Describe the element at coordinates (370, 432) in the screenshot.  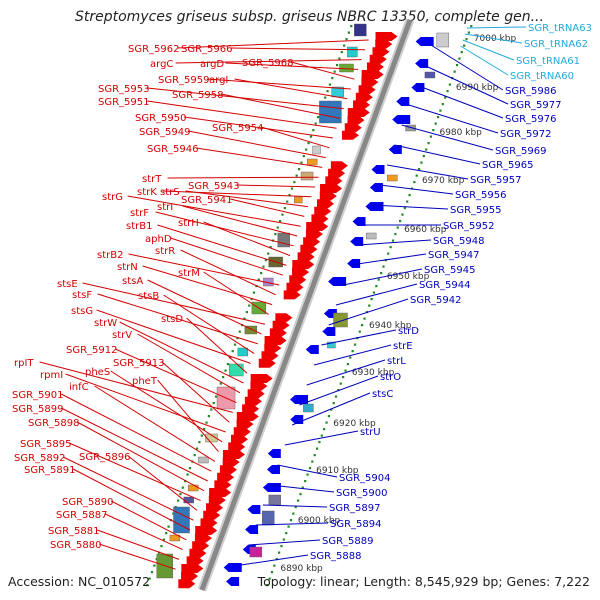
I see `gene-label-right: strU` at that location.